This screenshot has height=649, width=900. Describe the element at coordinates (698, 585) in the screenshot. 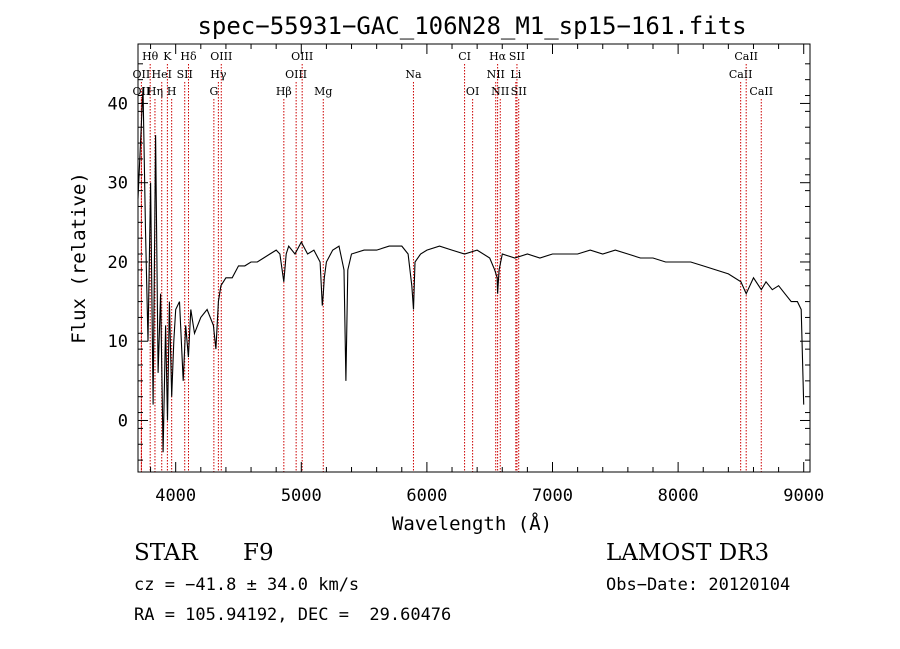

I see `observation-date: Obs−Date: 20120104` at that location.